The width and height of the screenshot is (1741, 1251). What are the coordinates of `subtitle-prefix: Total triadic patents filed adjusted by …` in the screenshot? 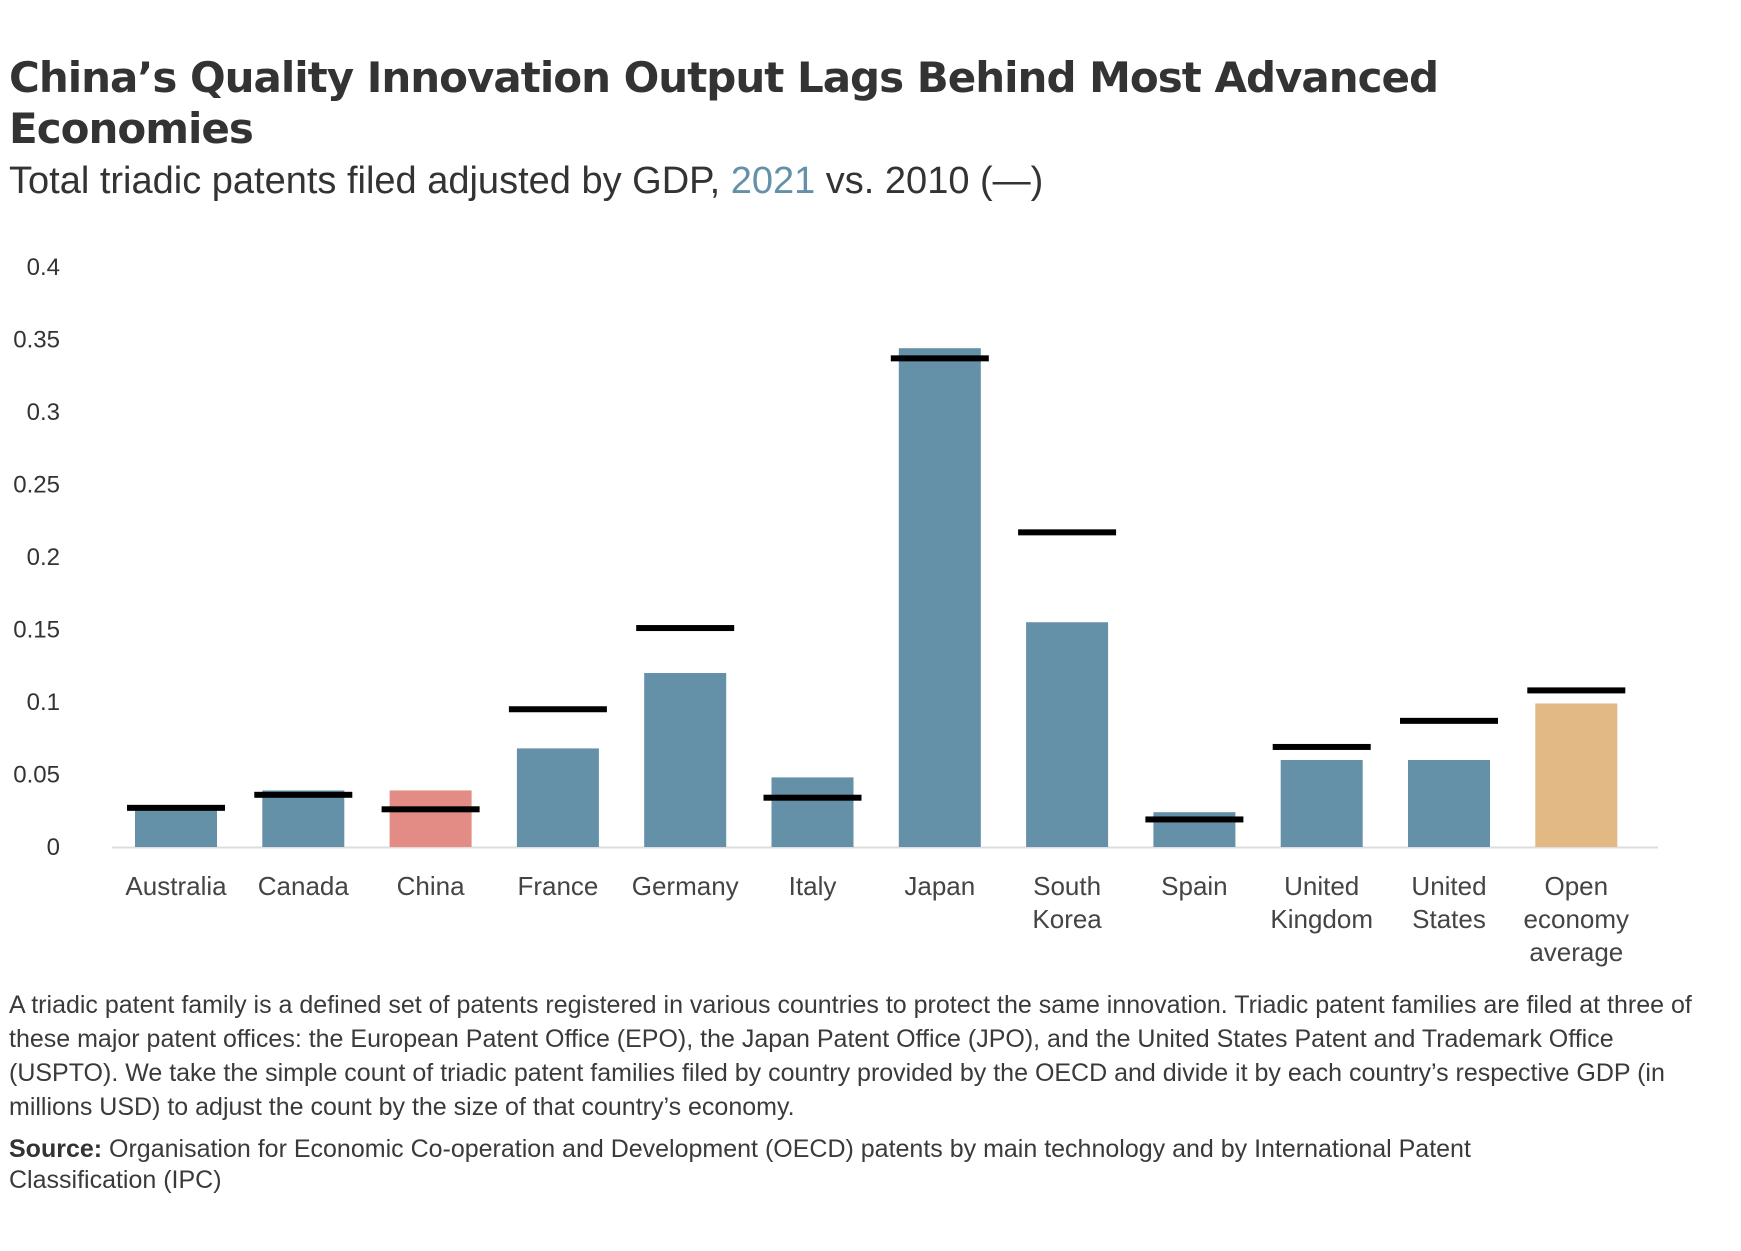 It's located at (370, 181).